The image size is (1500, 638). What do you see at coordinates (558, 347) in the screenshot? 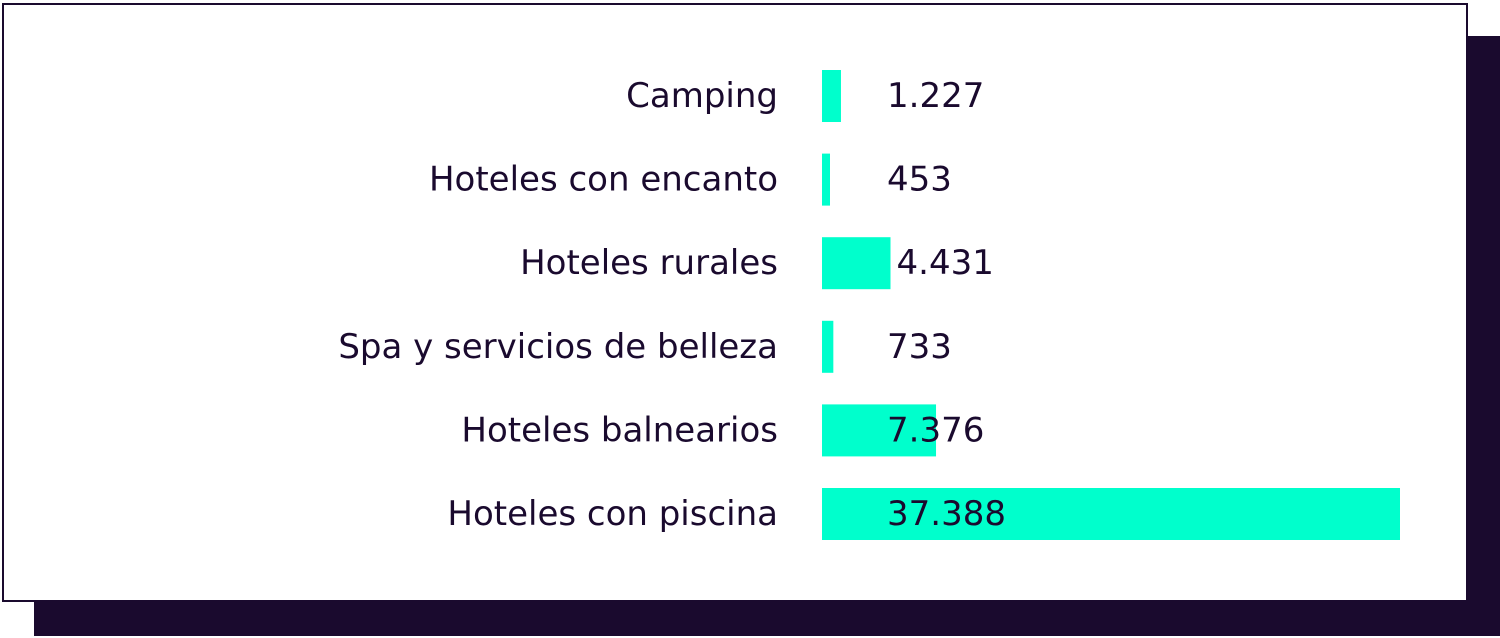
I see `category-label: Spa y servicios de belleza` at bounding box center [558, 347].